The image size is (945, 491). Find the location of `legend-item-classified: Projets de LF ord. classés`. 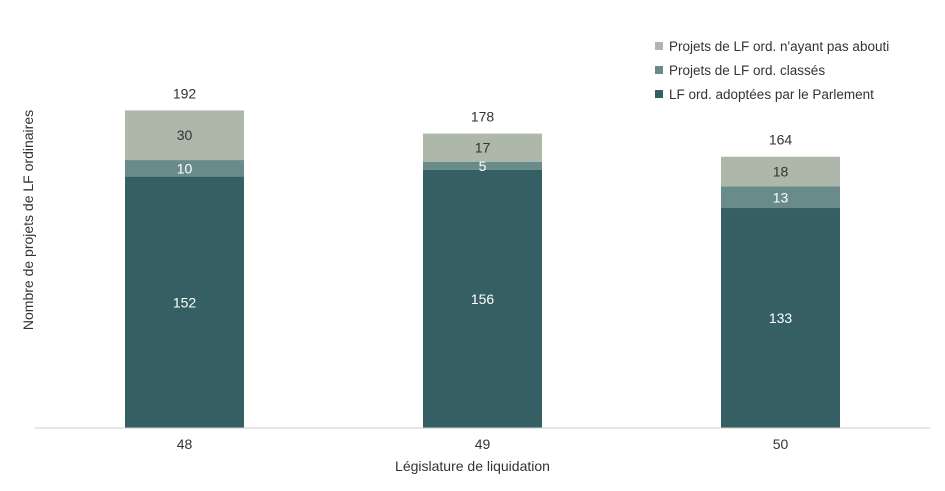

legend-item-classified: Projets de LF ord. classés is located at coordinates (772, 70).